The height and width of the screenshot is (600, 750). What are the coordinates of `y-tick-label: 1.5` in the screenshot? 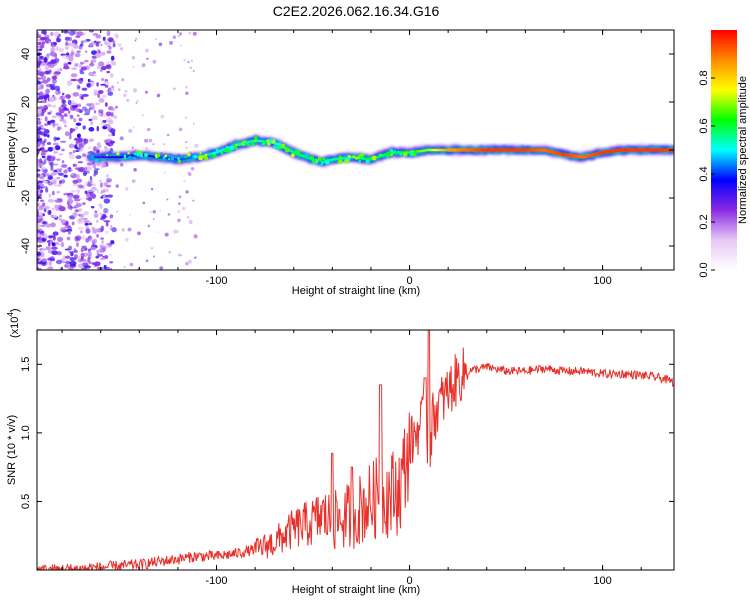 It's located at (26, 364).